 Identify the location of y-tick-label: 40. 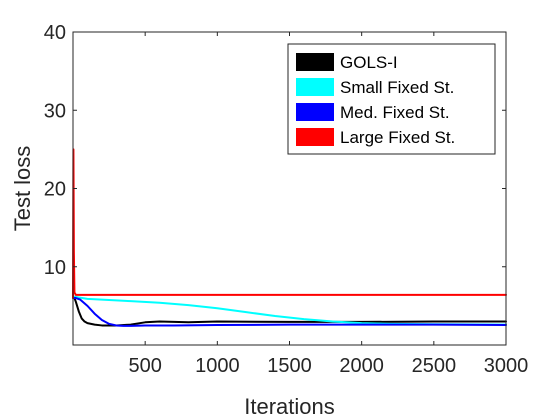
(55, 33).